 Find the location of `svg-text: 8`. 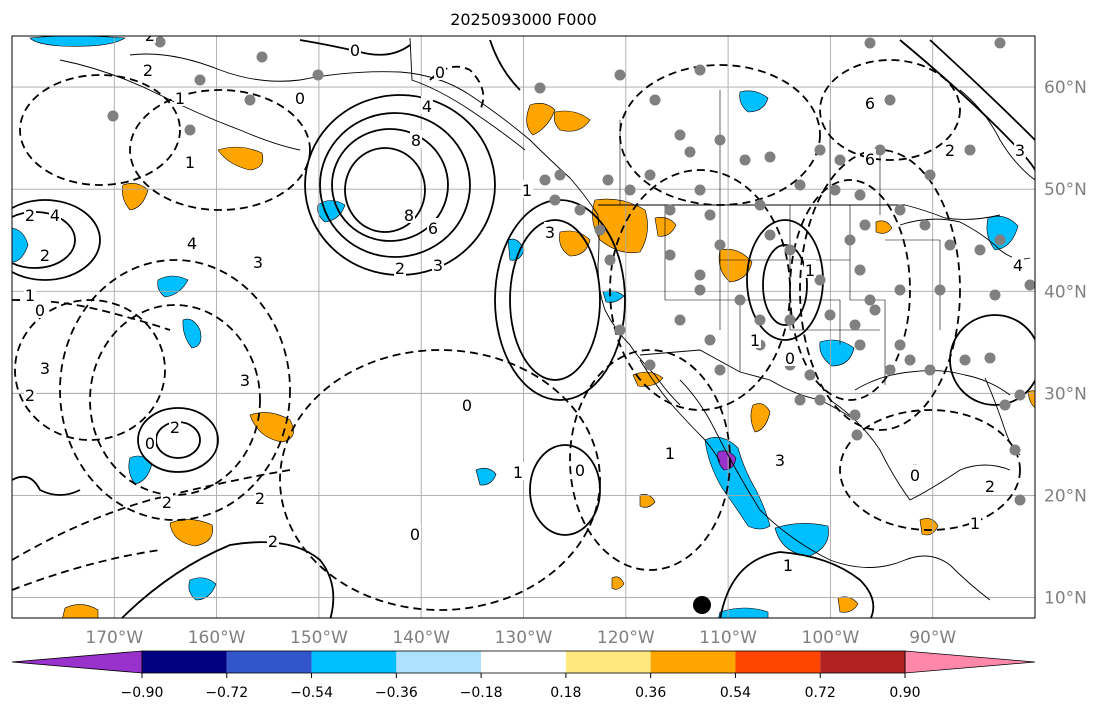

svg-text: 8 is located at coordinates (409, 215).